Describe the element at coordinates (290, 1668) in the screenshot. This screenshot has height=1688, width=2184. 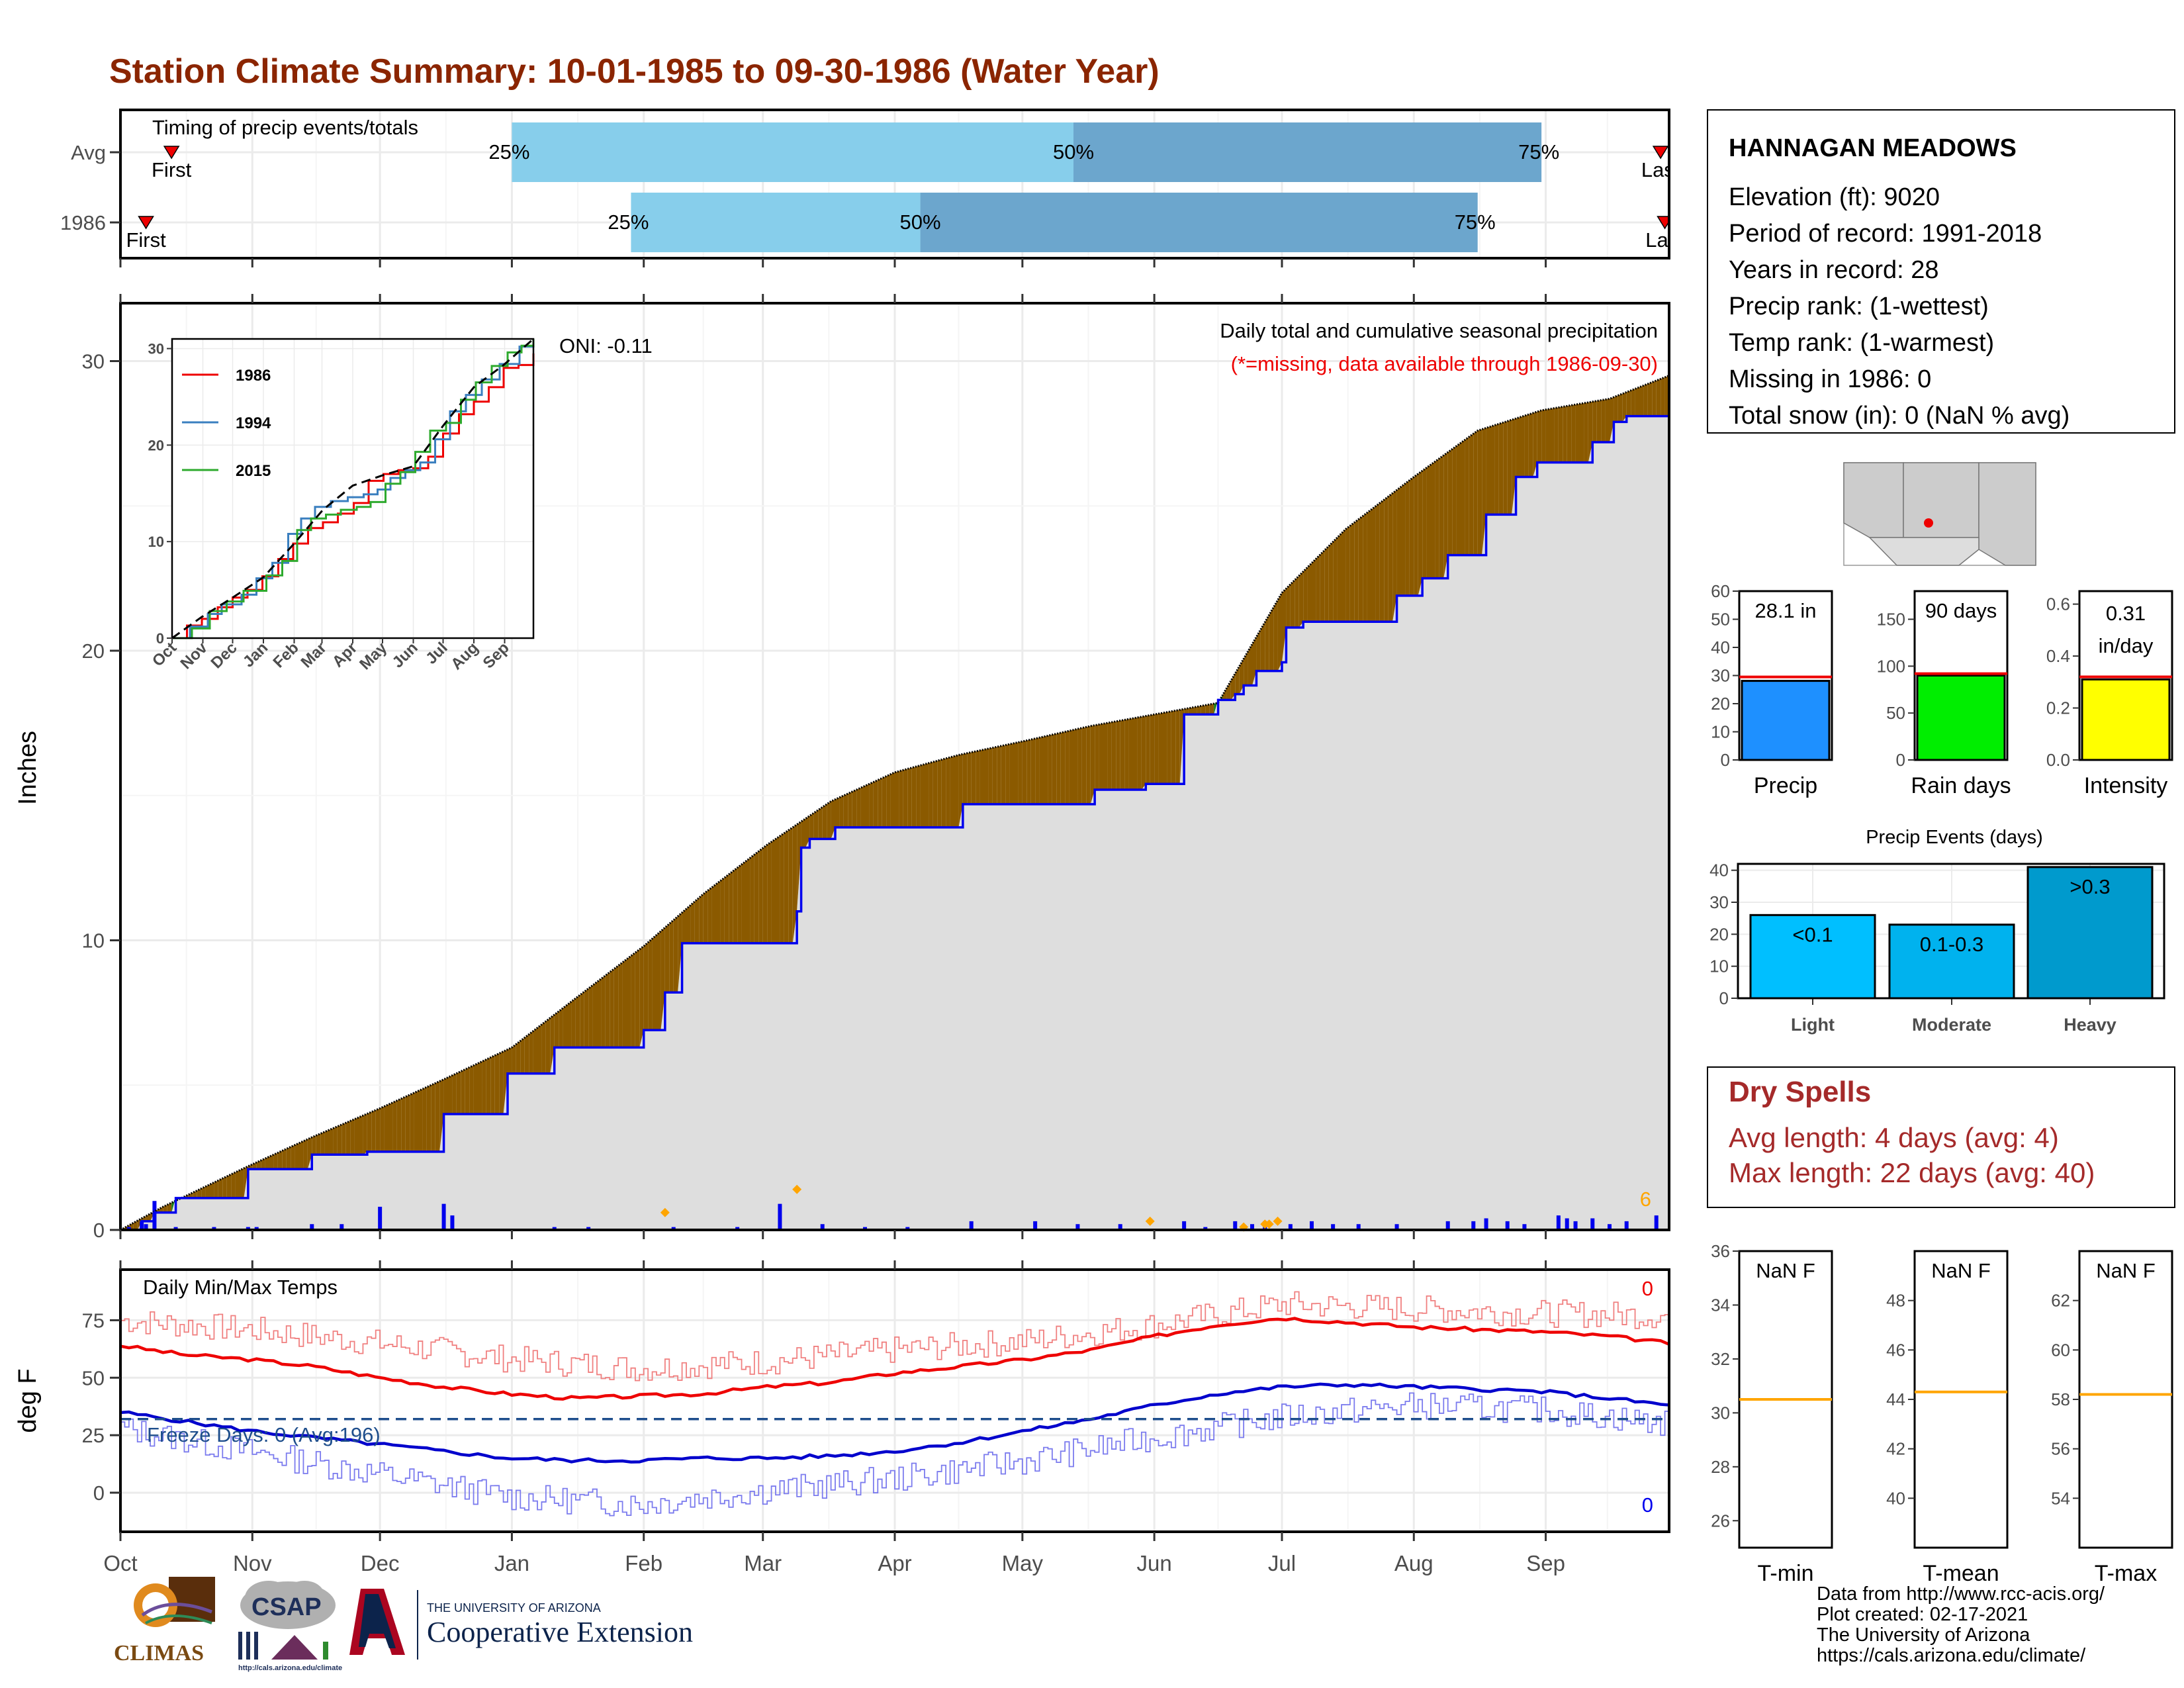
I see `csap-url: http://cals.arizona.edu/climate` at that location.